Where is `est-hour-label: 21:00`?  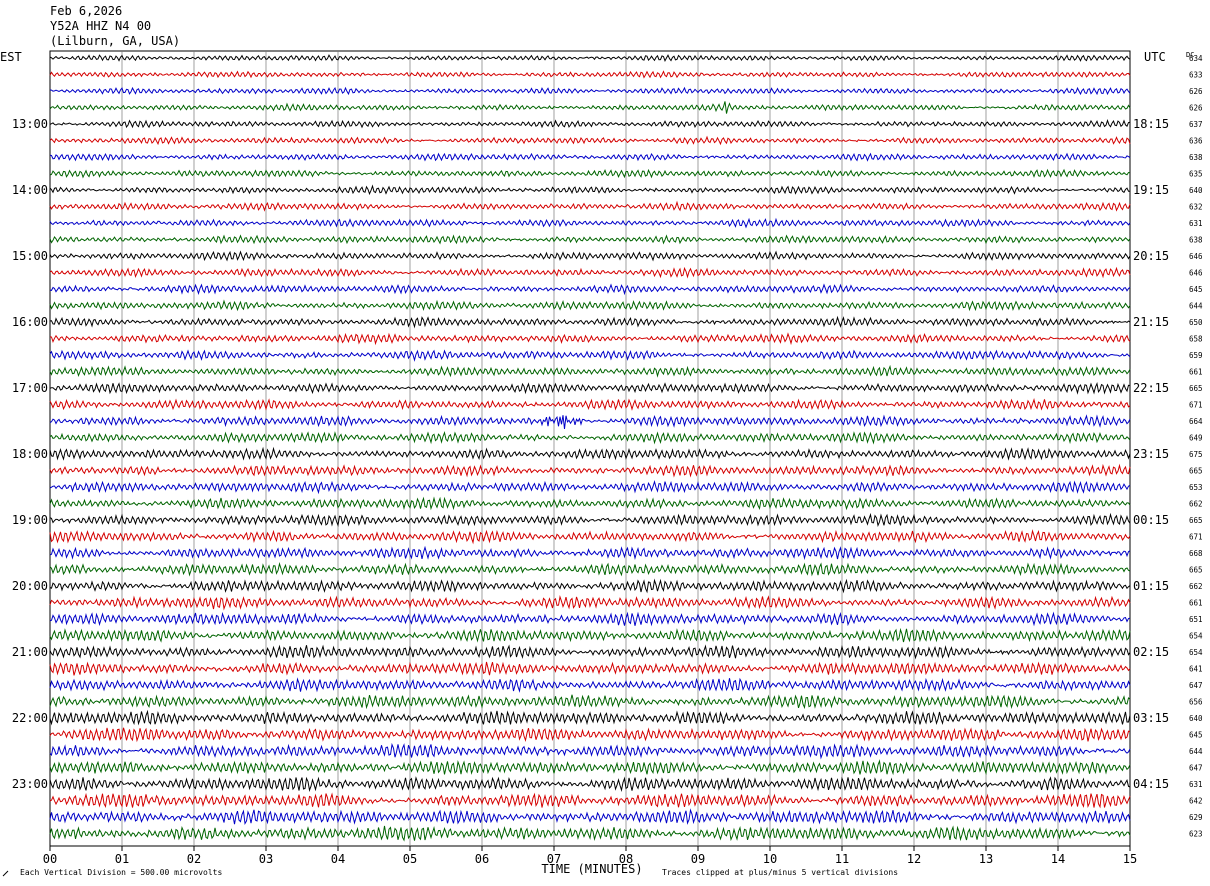 est-hour-label: 21:00 is located at coordinates (30, 652).